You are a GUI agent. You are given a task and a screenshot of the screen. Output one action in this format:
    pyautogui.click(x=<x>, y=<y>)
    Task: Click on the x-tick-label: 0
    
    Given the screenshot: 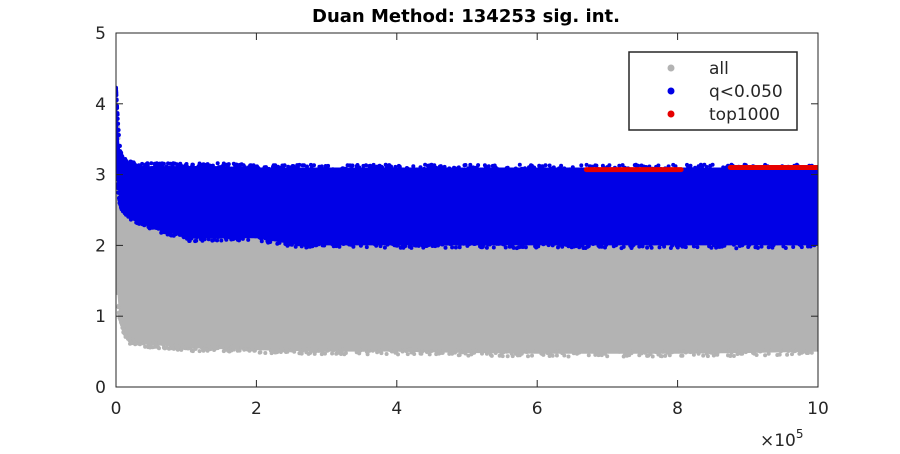 What is the action you would take?
    pyautogui.click(x=116, y=409)
    